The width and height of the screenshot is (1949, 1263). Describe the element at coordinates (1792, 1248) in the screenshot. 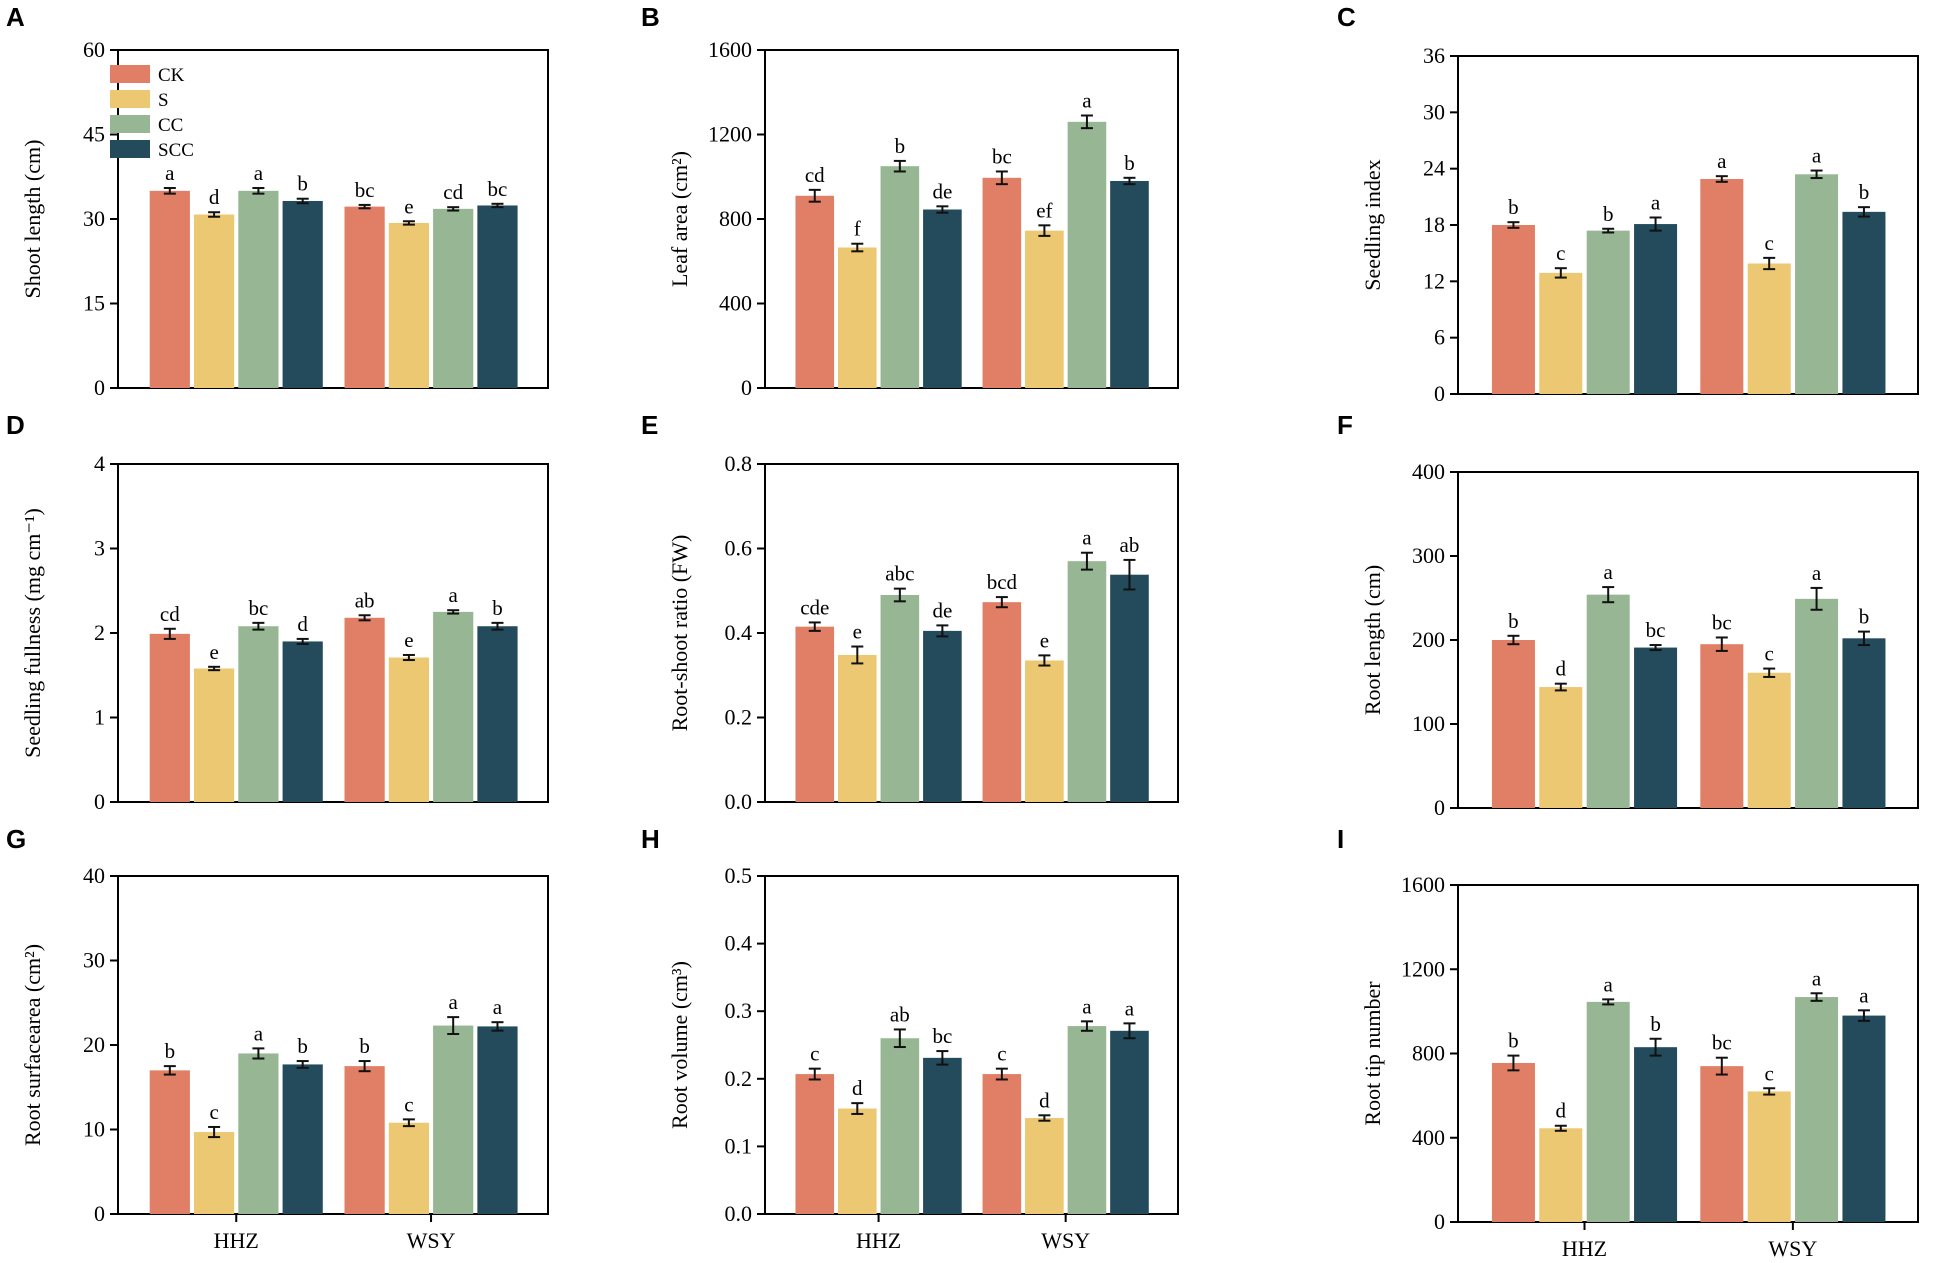

I see `x-tick-label: WSY` at that location.